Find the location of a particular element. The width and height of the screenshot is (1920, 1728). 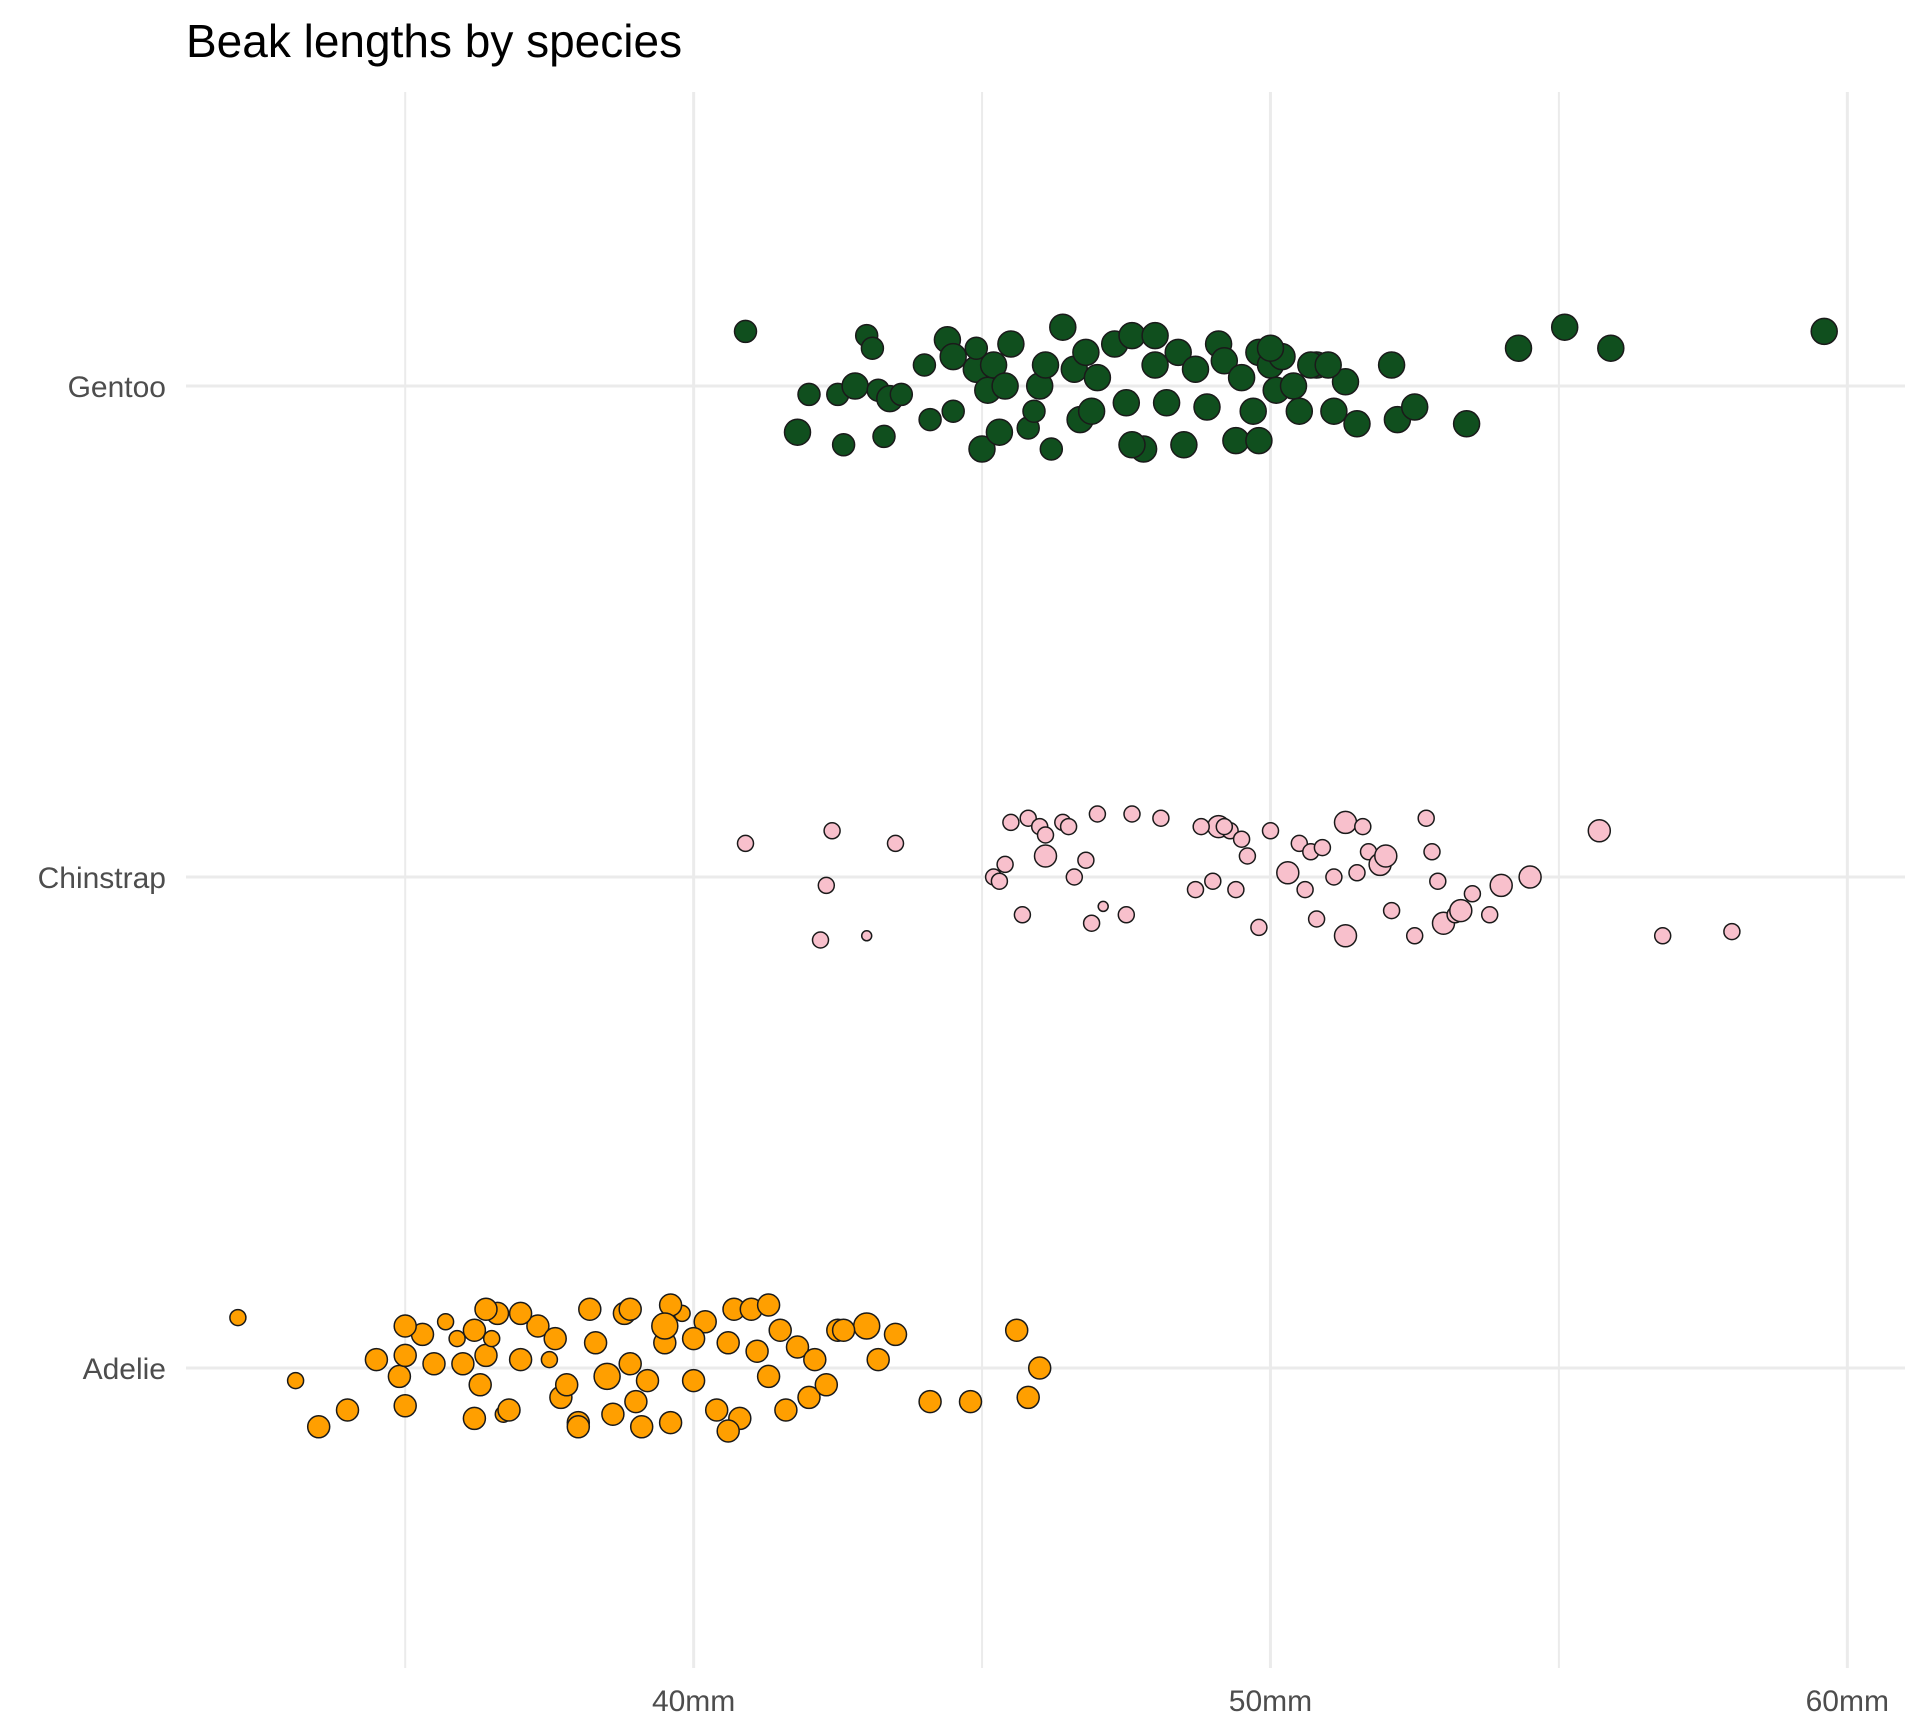

y-axis-tick-labels: Adelie Chinstrap Gentoo is located at coordinates (102, 878).